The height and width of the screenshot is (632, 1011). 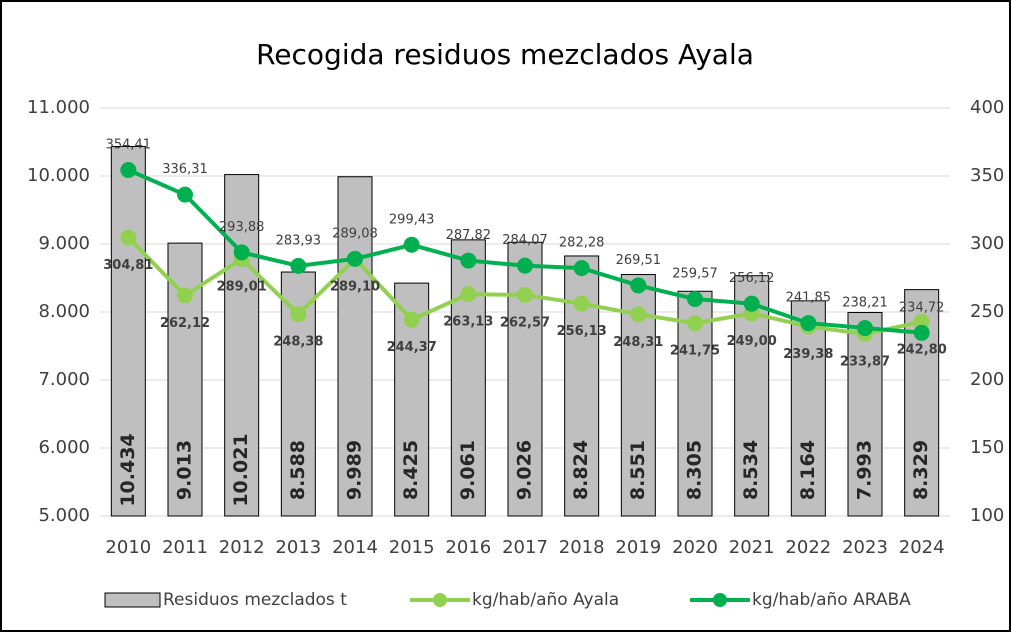 I want to click on x-tick-label: 2011, so click(x=185, y=547).